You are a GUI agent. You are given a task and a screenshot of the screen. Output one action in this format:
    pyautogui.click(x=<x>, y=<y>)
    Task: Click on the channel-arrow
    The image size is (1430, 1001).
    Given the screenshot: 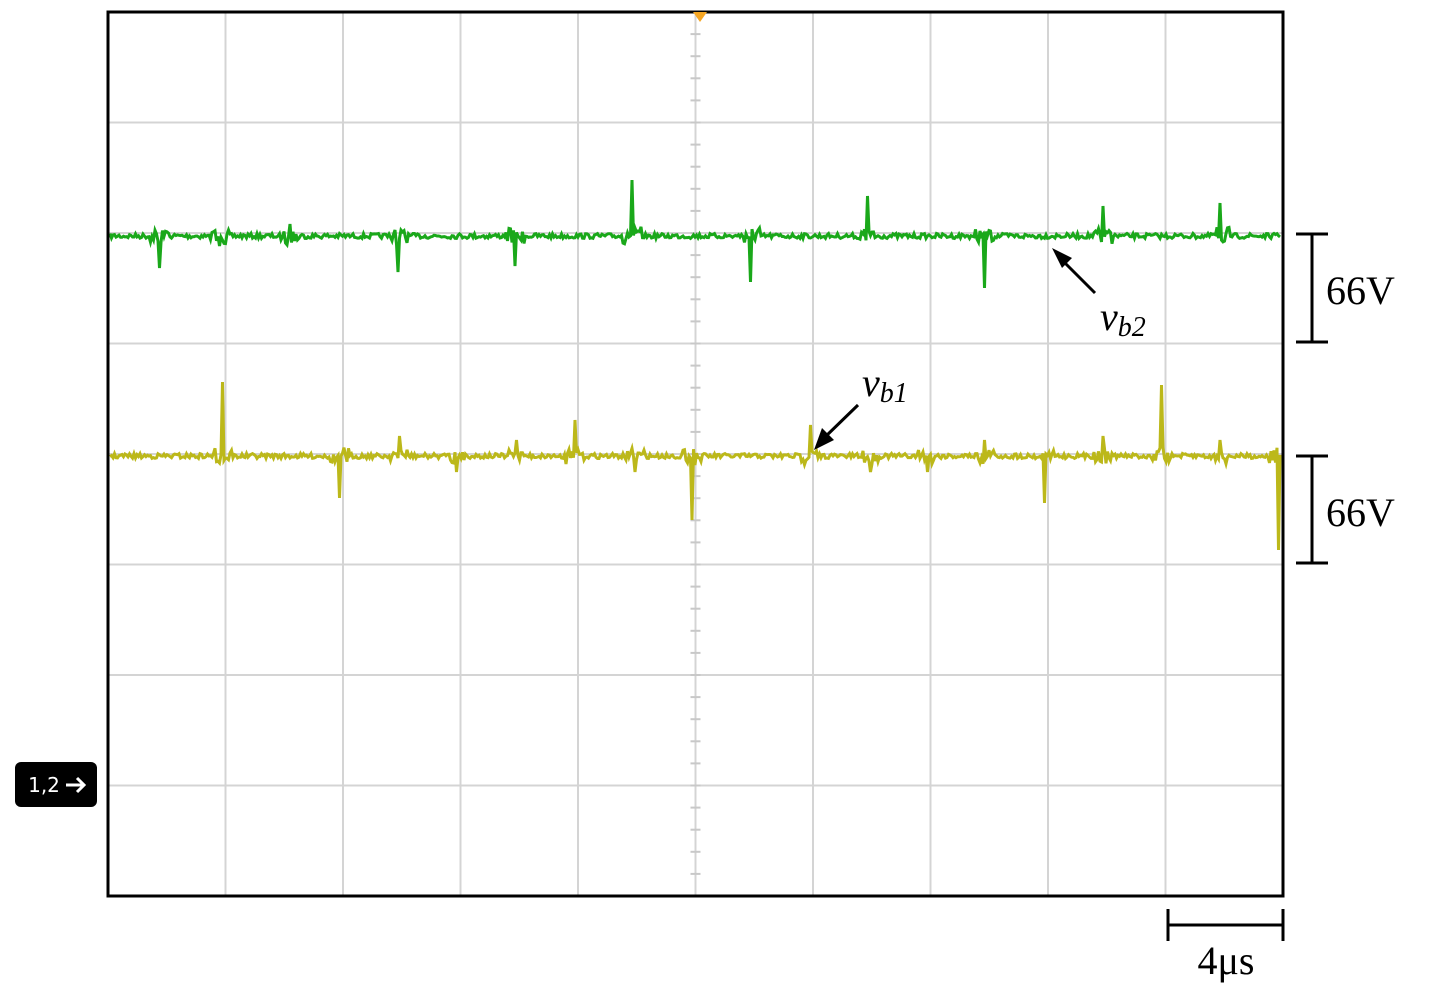 What is the action you would take?
    pyautogui.click(x=76, y=785)
    